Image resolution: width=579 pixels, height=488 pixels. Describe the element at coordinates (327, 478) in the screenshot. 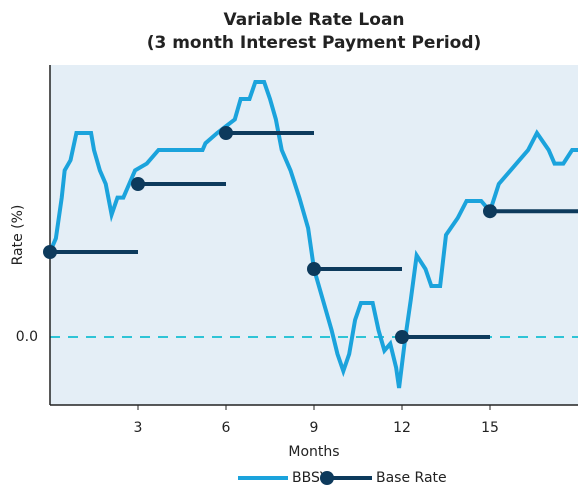

I see `legend-dot` at that location.